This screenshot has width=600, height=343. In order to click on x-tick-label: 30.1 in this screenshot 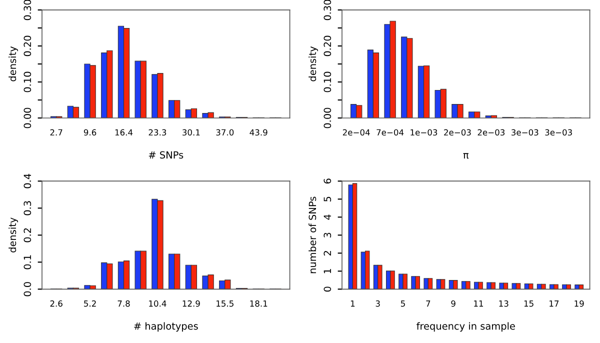, I will do `click(191, 132)`.